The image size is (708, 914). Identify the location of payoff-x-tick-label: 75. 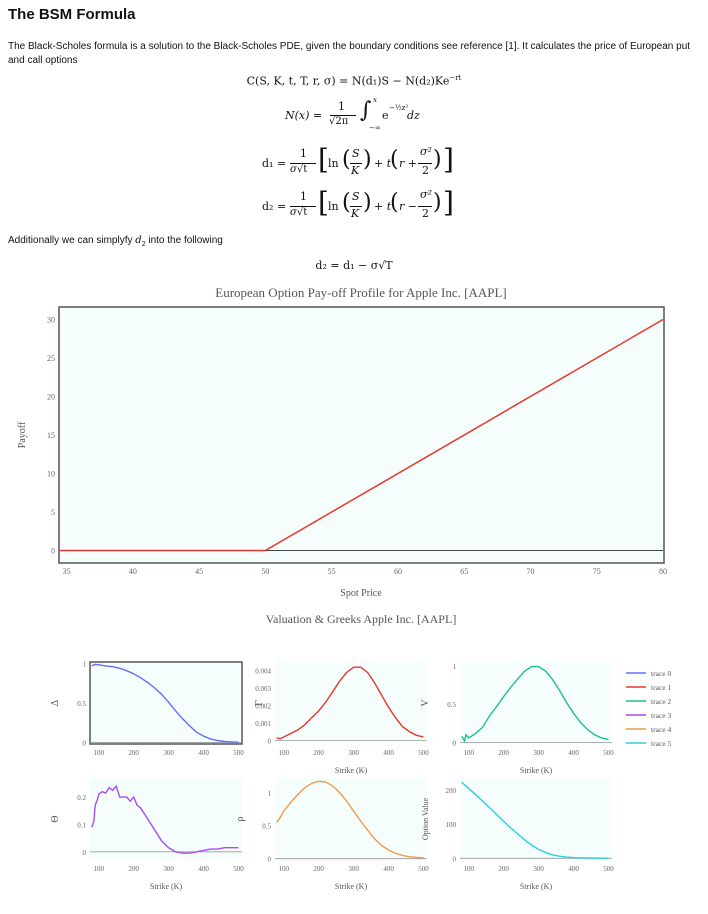
(597, 571).